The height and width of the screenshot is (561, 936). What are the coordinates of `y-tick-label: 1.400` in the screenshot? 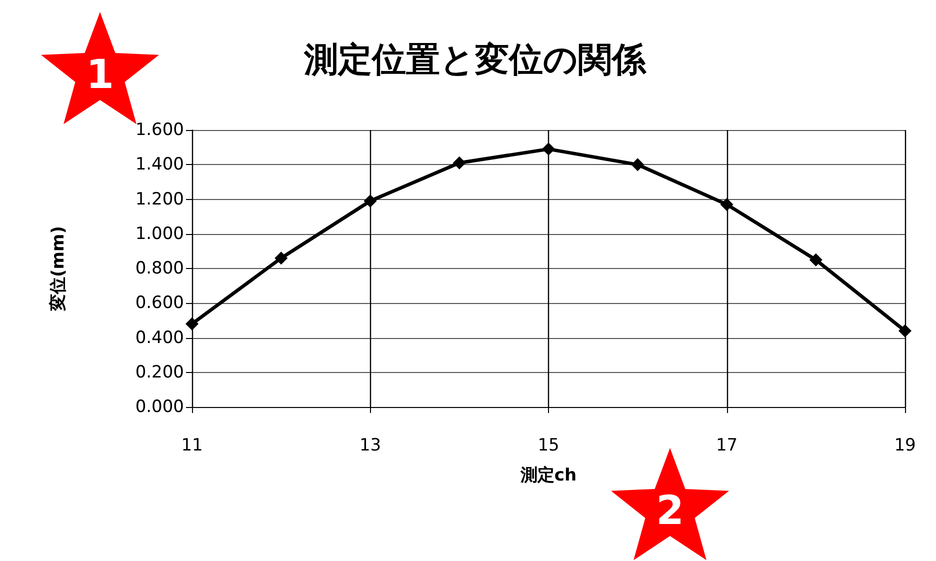 It's located at (159, 164).